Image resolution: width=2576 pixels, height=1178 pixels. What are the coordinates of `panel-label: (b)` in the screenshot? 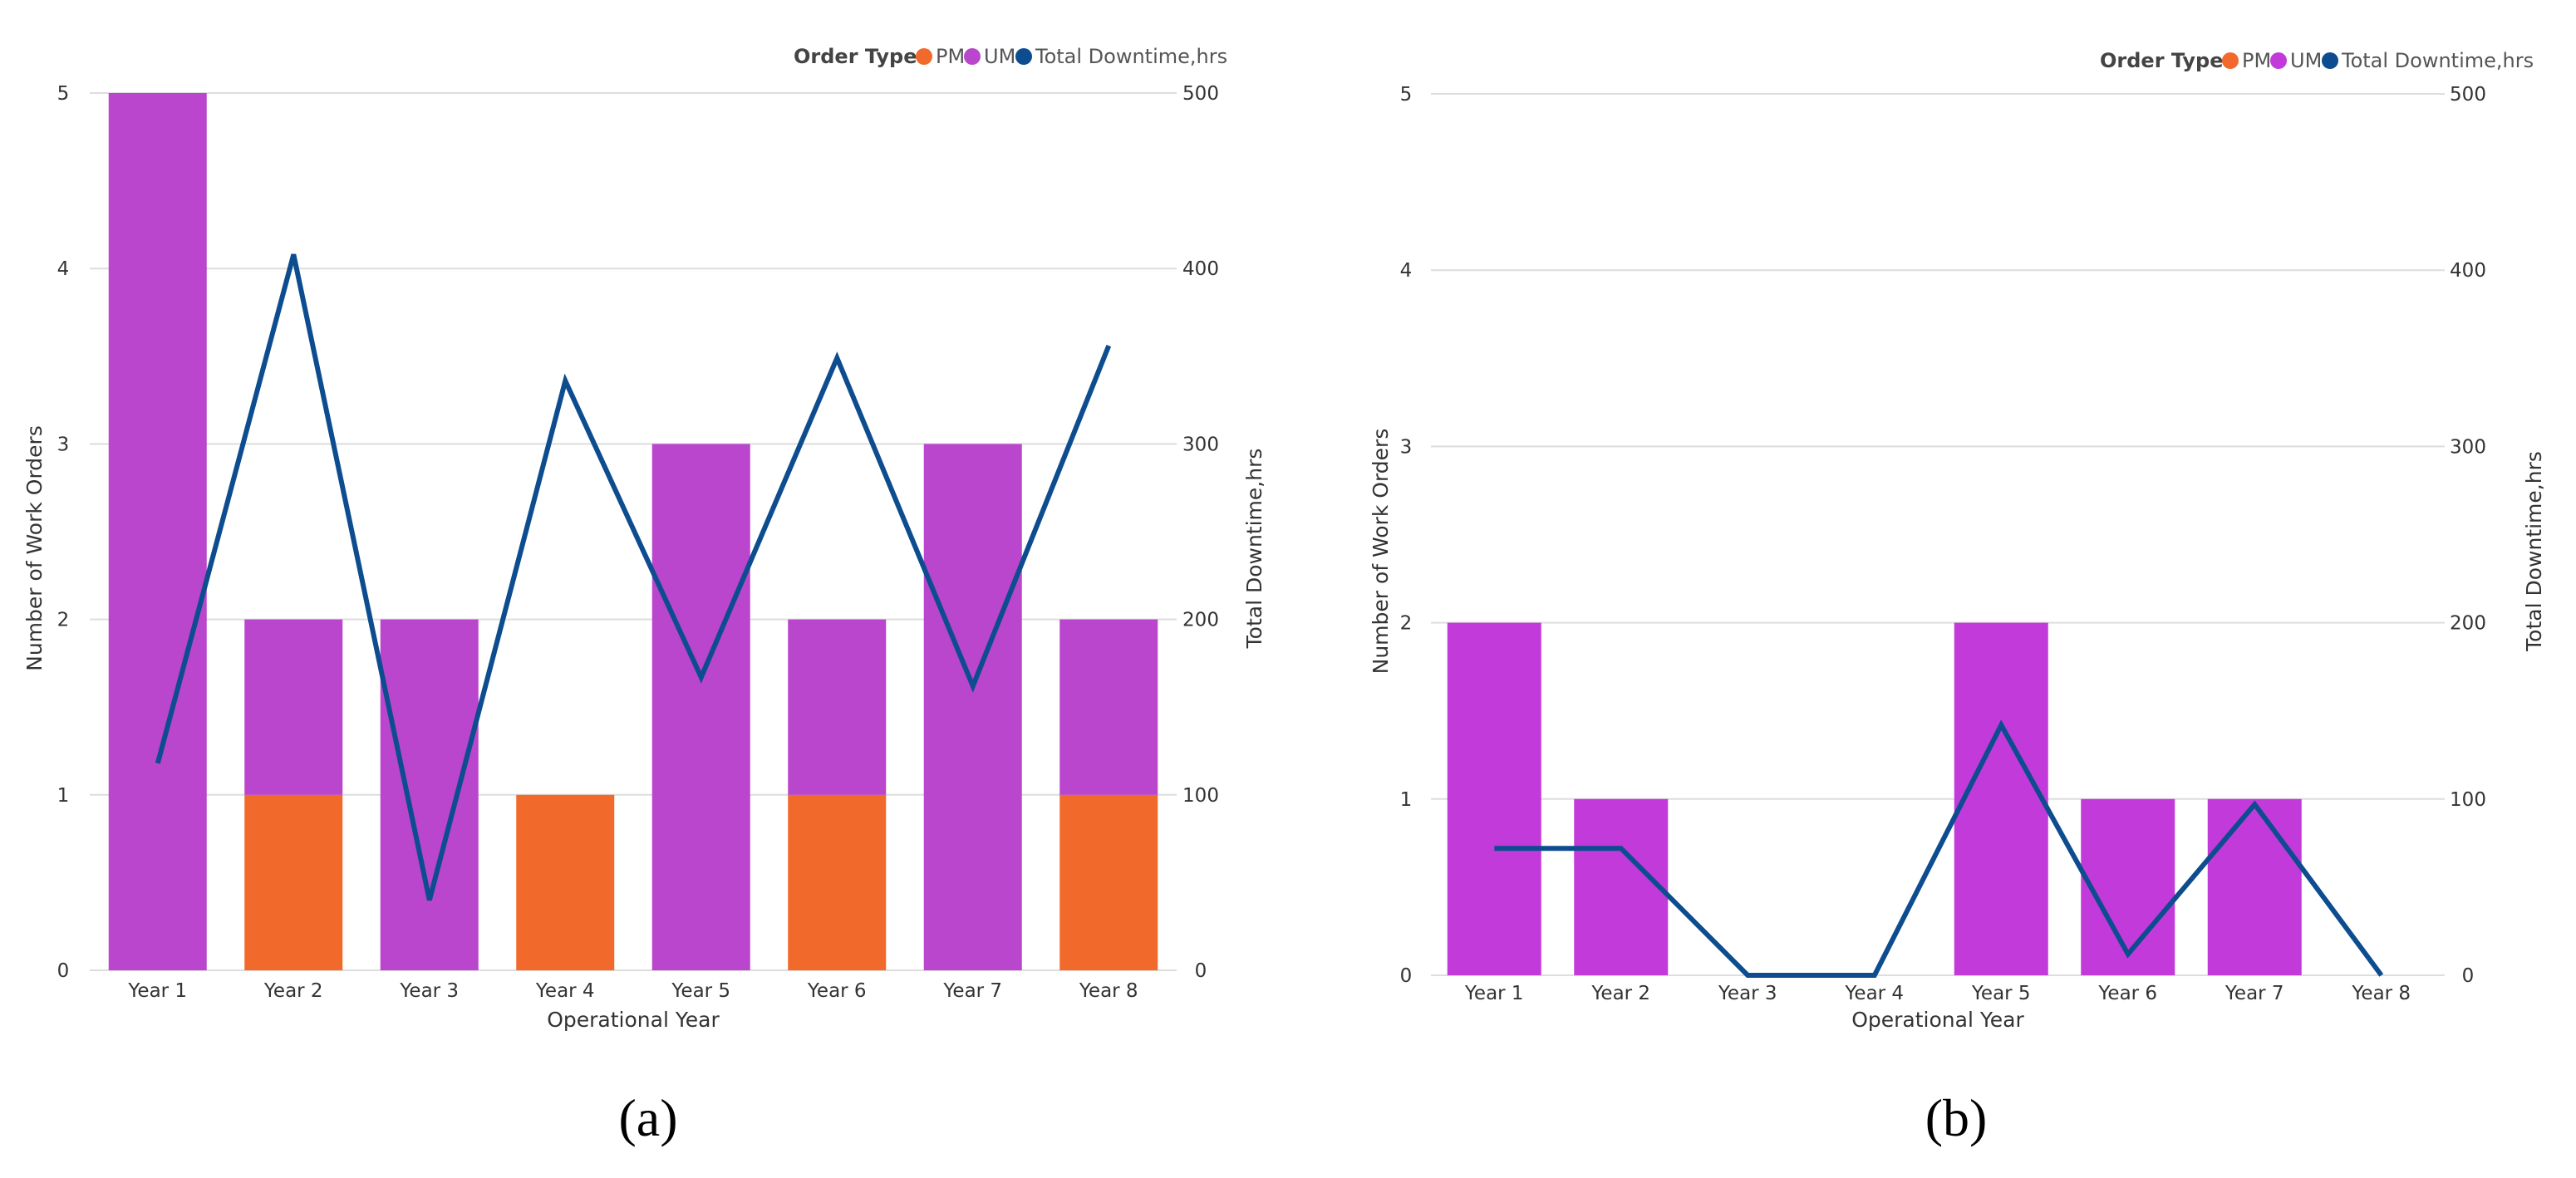 It's located at (1956, 1117).